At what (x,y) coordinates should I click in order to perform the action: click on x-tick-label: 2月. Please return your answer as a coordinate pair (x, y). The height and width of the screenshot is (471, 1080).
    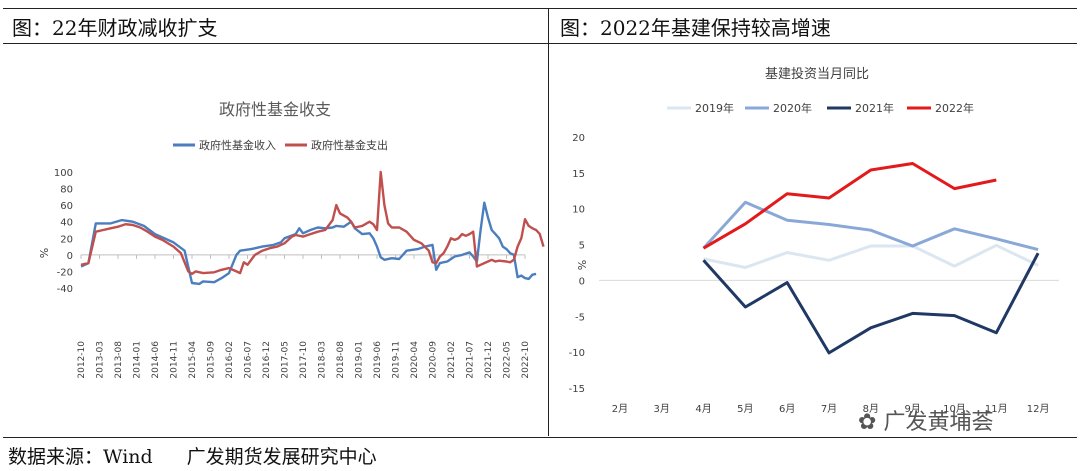
    Looking at the image, I should click on (620, 409).